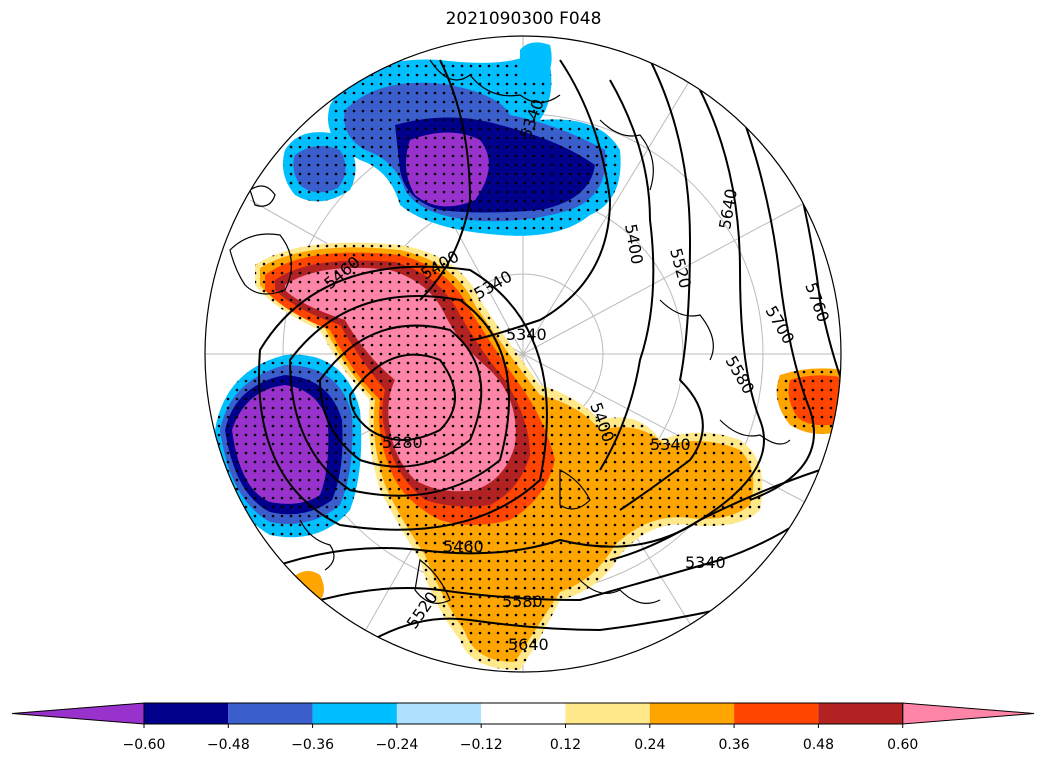 The width and height of the screenshot is (1047, 763). What do you see at coordinates (523, 19) in the screenshot?
I see `map-title: 2021090300 F048` at bounding box center [523, 19].